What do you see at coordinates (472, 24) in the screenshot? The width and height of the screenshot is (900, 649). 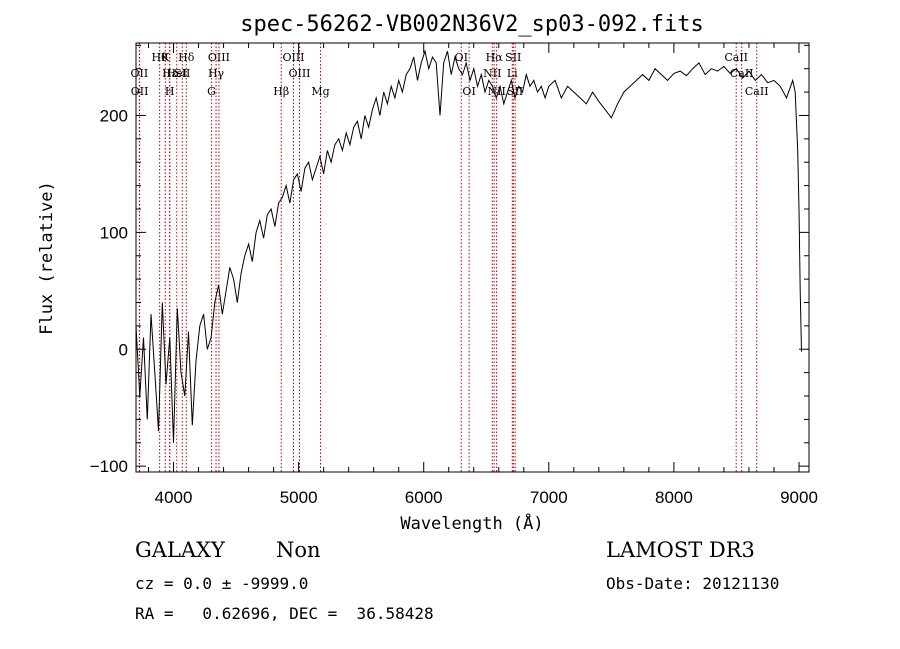 I see `chart-title: spec-56262-VB002N36V2_sp03-092.fits` at bounding box center [472, 24].